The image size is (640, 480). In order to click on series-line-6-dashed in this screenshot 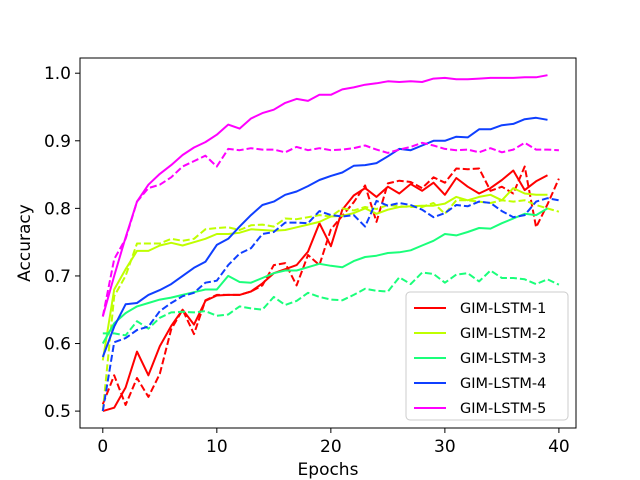, I will do `click(331, 303)`.